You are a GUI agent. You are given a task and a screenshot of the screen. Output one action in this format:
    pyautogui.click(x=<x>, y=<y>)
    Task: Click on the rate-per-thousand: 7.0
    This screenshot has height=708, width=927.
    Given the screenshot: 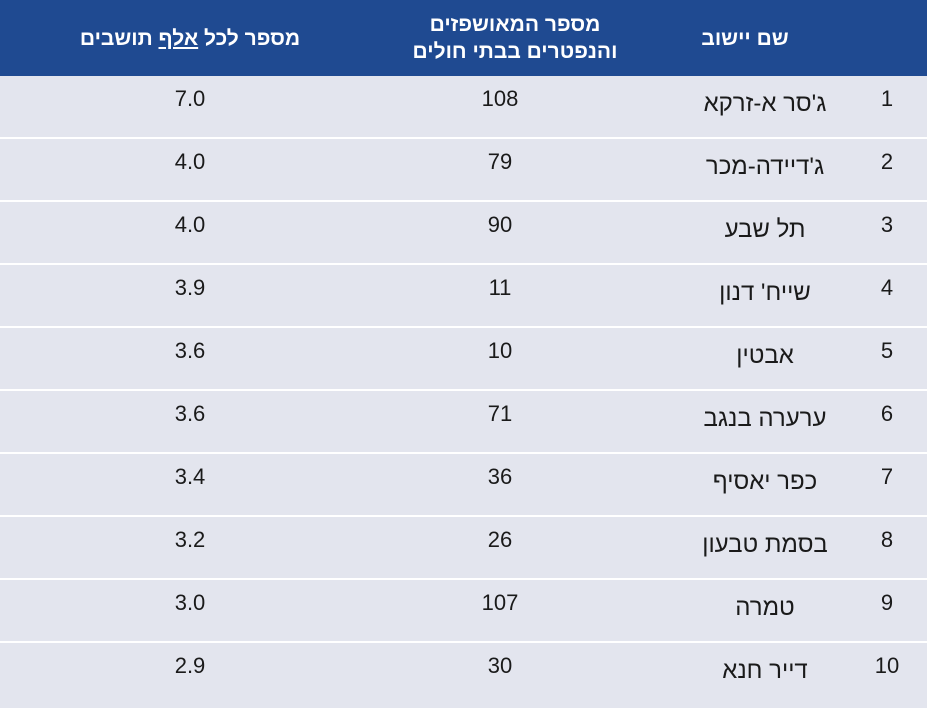 What is the action you would take?
    pyautogui.click(x=190, y=98)
    